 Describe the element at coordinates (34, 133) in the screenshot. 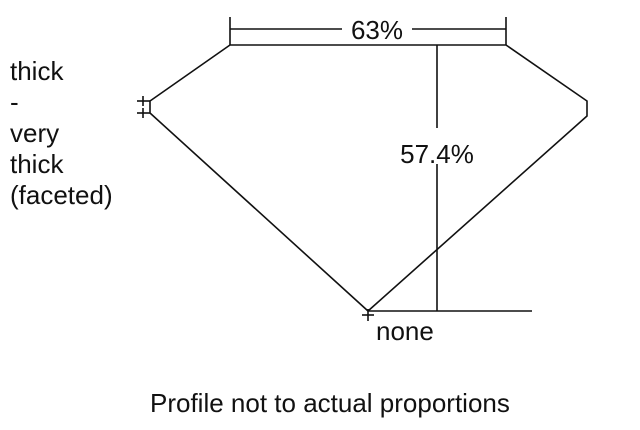

I see `girdle-label-line: very` at that location.